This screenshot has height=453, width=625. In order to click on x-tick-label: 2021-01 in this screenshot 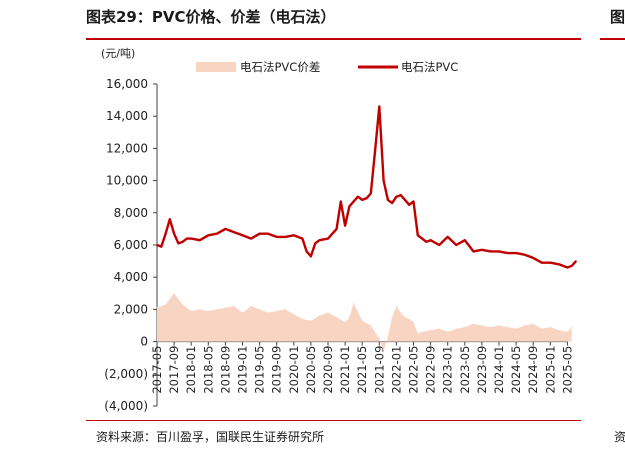, I will do `click(345, 370)`.